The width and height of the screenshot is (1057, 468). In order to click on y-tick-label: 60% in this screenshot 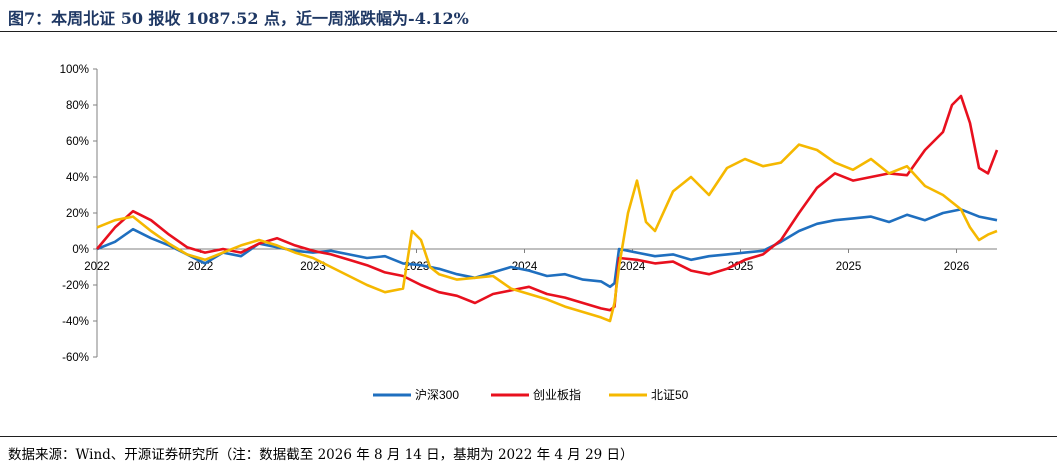, I will do `click(77, 142)`.